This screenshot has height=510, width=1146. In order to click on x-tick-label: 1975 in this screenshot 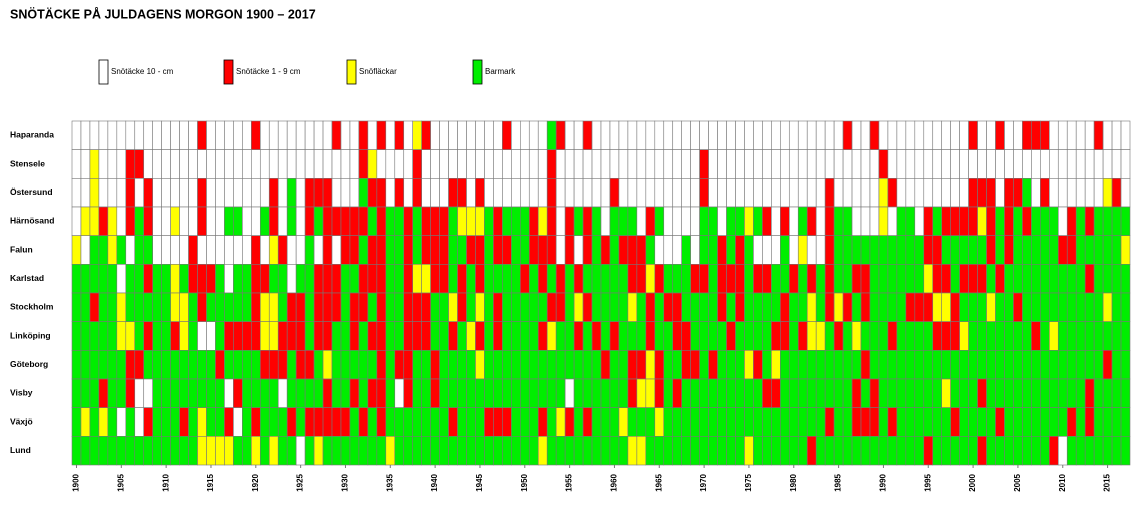, I will do `click(748, 482)`.